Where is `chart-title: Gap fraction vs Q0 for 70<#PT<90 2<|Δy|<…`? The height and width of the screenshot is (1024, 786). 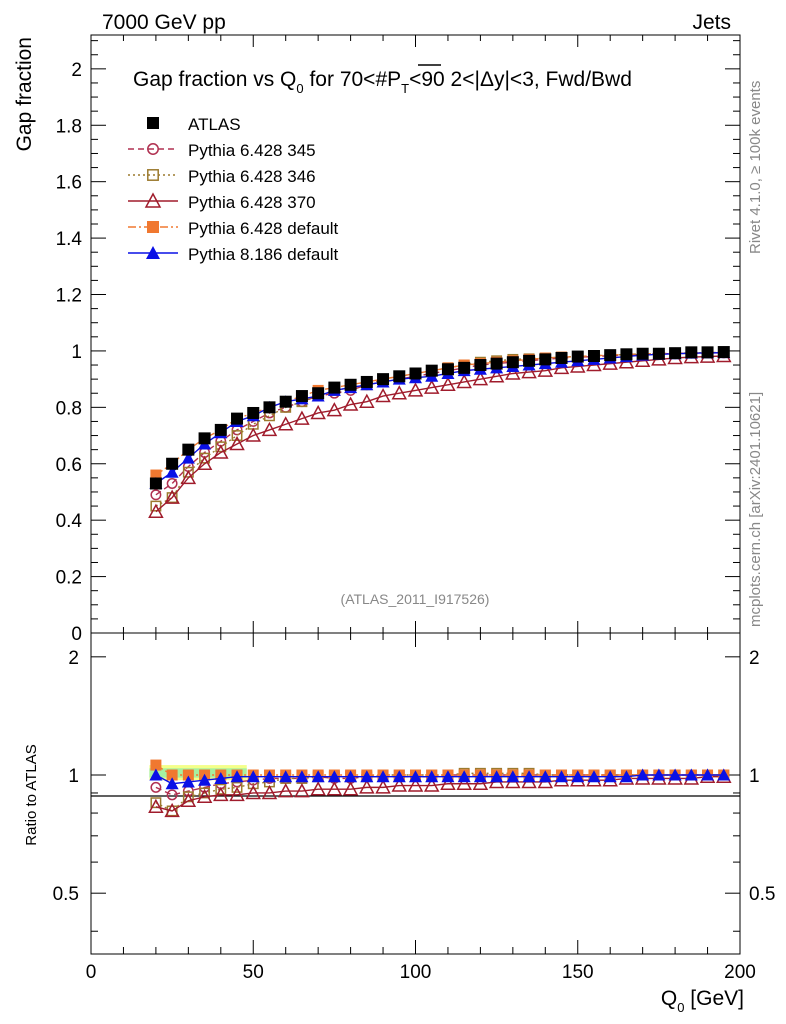
chart-title: Gap fraction vs Q0 for 70<#PT<90 2<|Δy|<… is located at coordinates (382, 82).